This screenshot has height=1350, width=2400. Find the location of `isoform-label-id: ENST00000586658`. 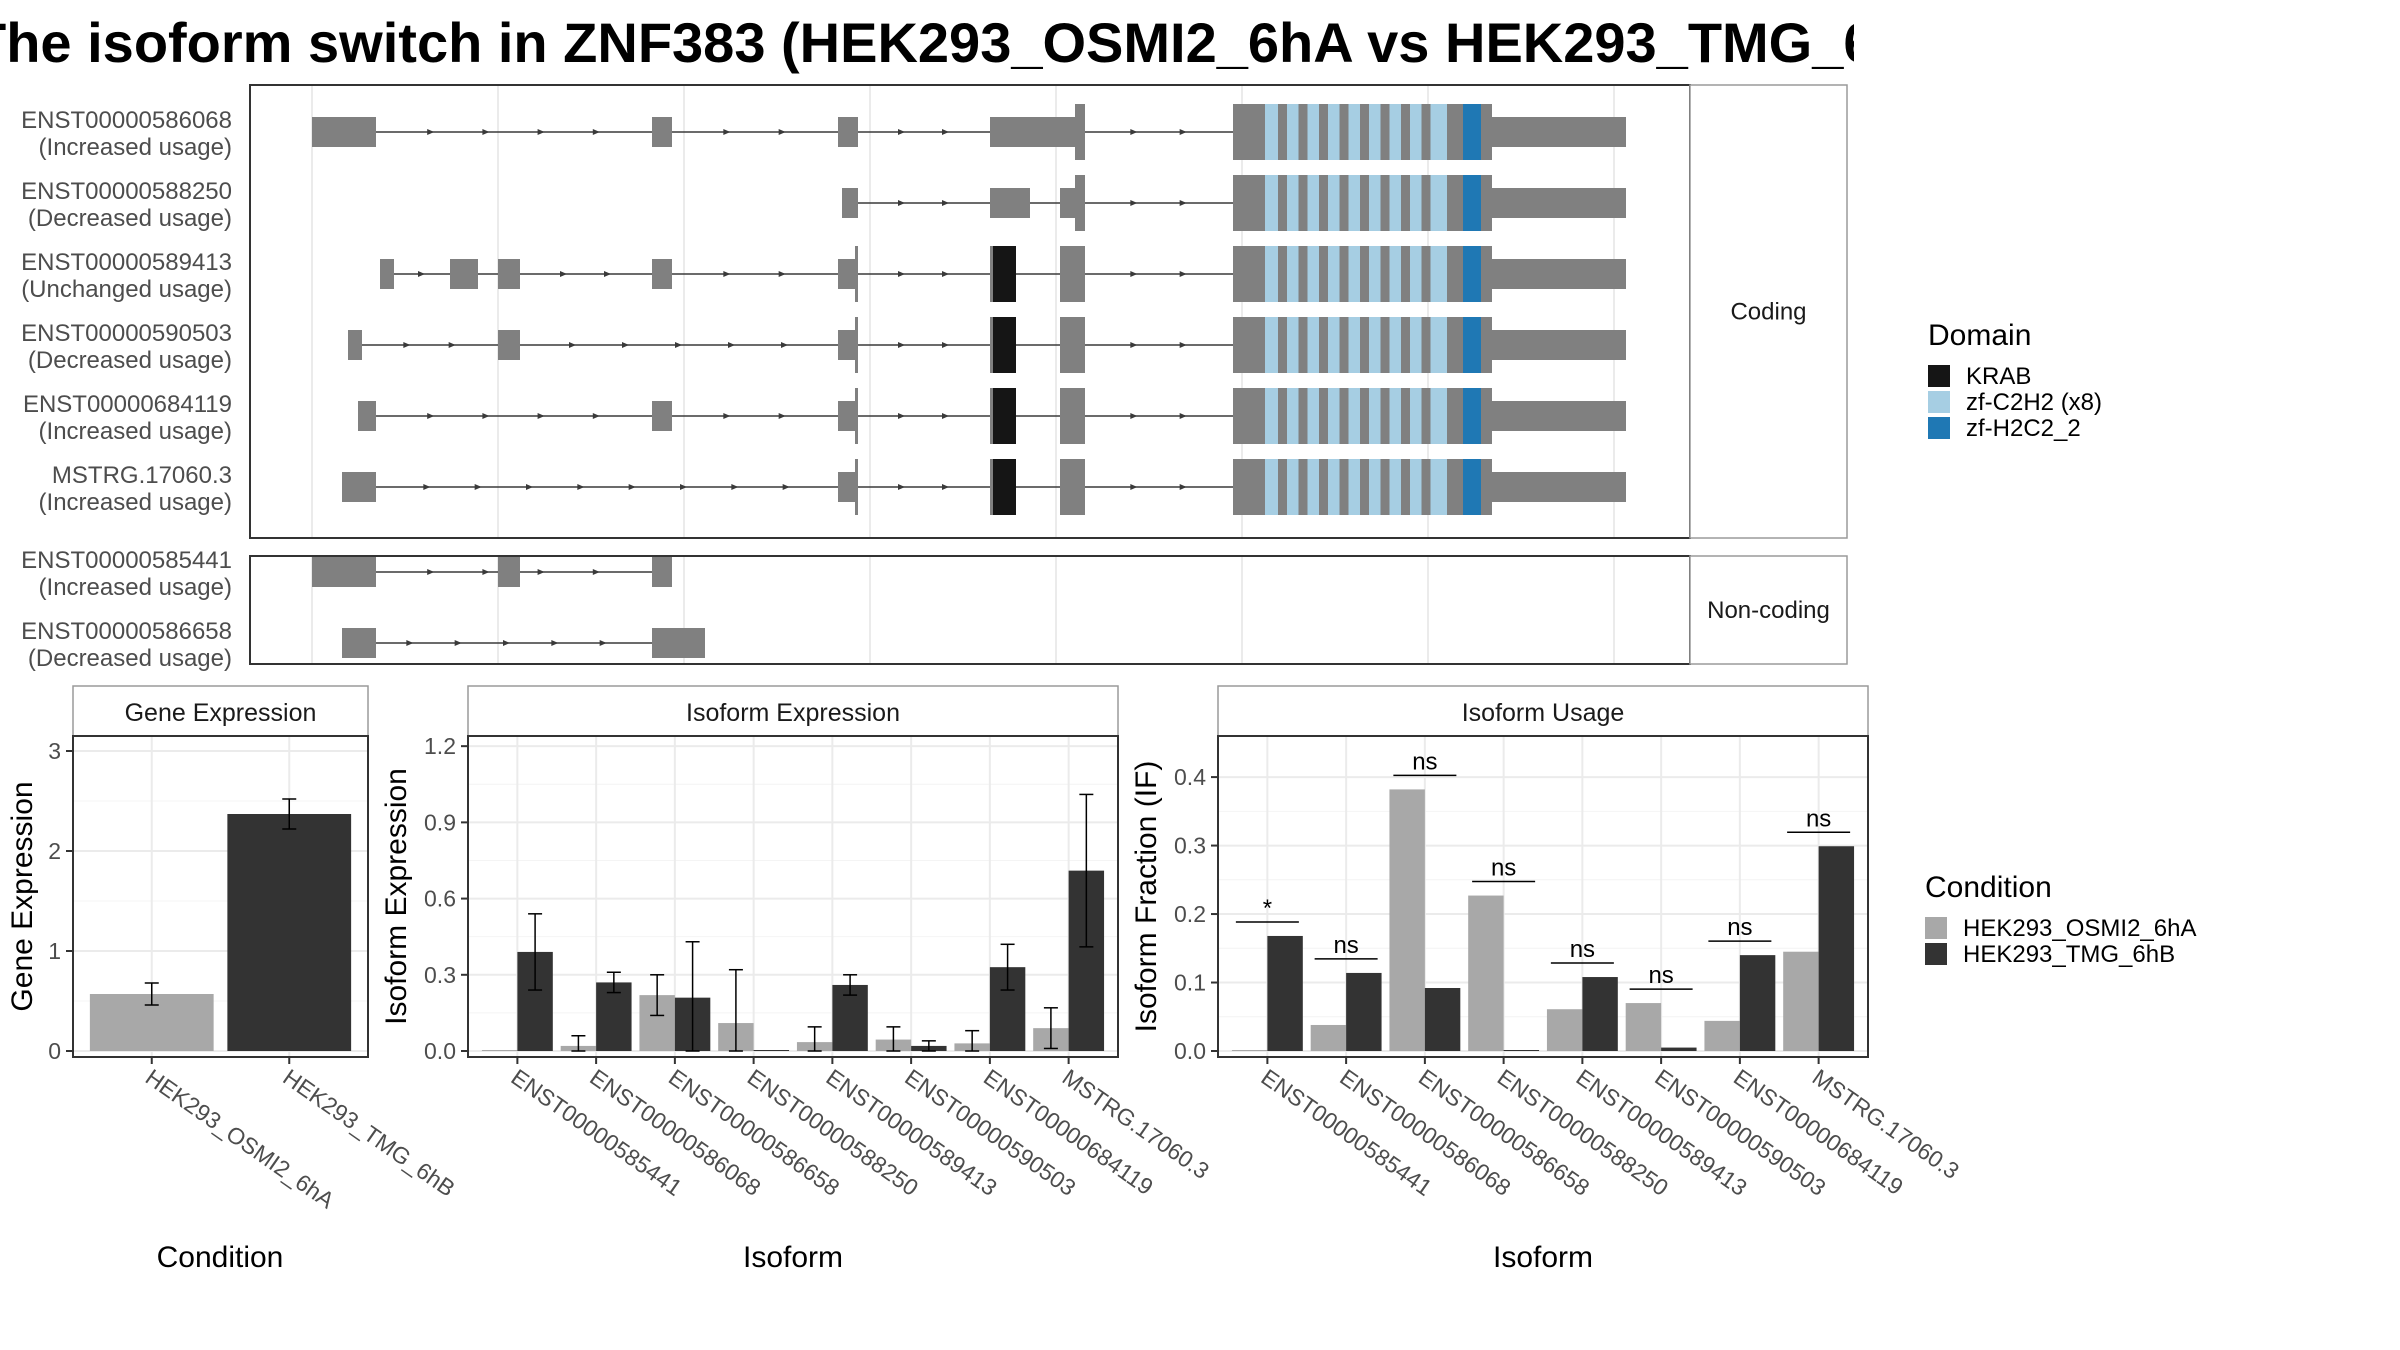

isoform-label-id: ENST00000586658 is located at coordinates (126, 631).